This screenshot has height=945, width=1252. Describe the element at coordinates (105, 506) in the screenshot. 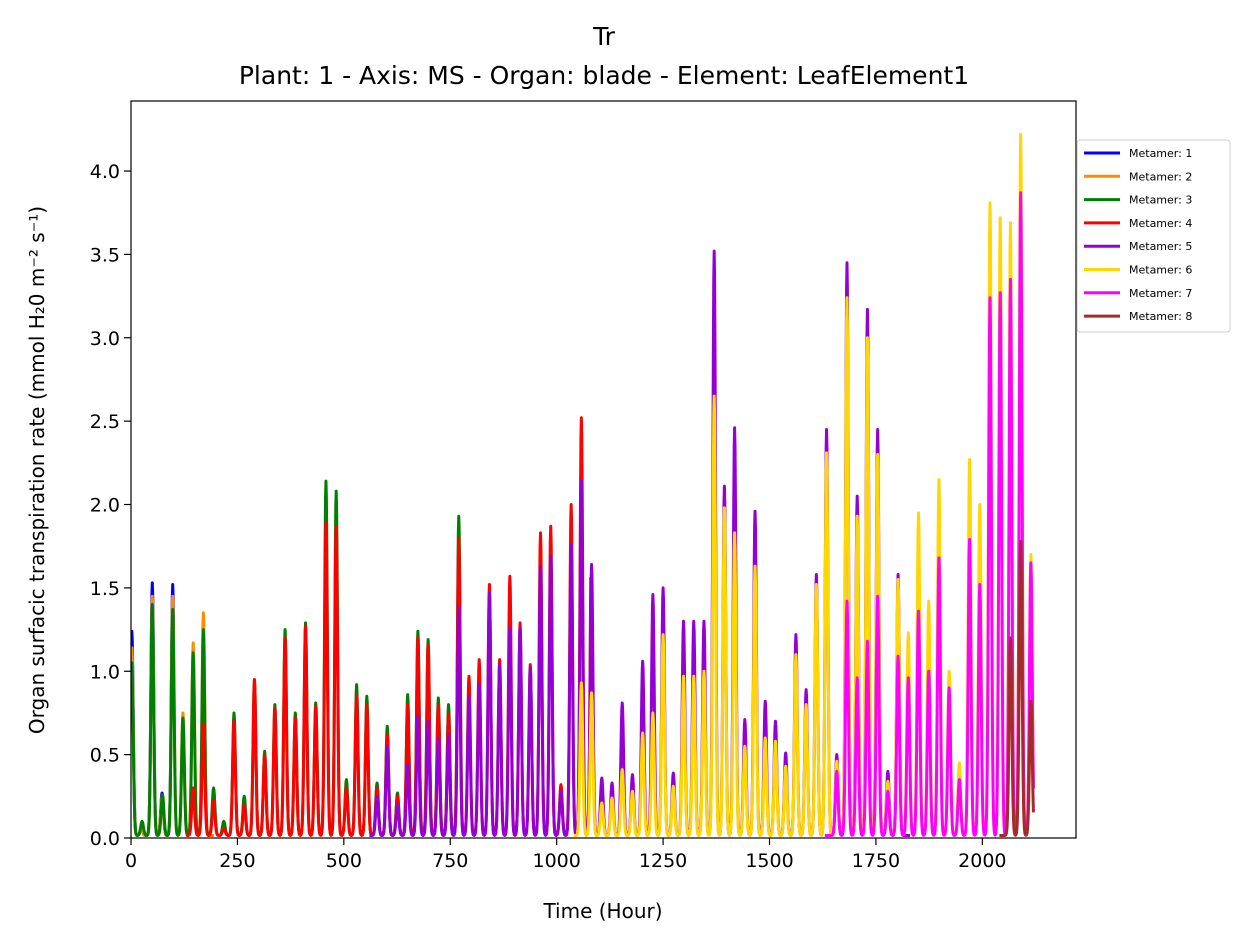

I see `y-tick-label: 2.0` at that location.